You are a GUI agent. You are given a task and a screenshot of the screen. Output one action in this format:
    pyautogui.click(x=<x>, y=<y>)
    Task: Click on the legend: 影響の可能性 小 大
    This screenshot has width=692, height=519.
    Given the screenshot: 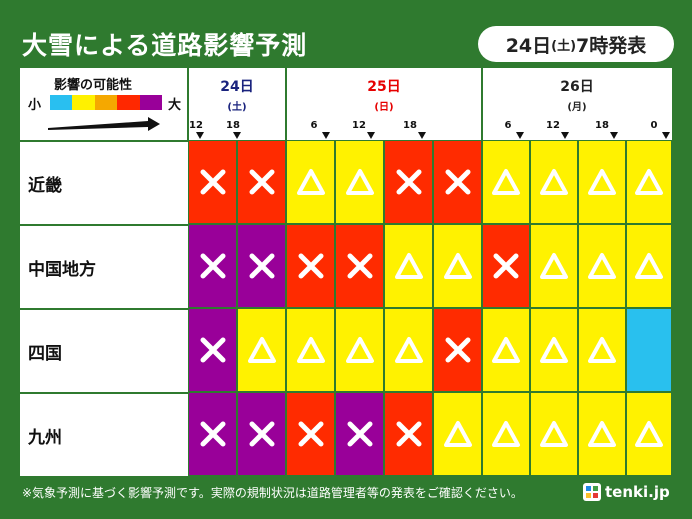 What is the action you would take?
    pyautogui.click(x=104, y=104)
    